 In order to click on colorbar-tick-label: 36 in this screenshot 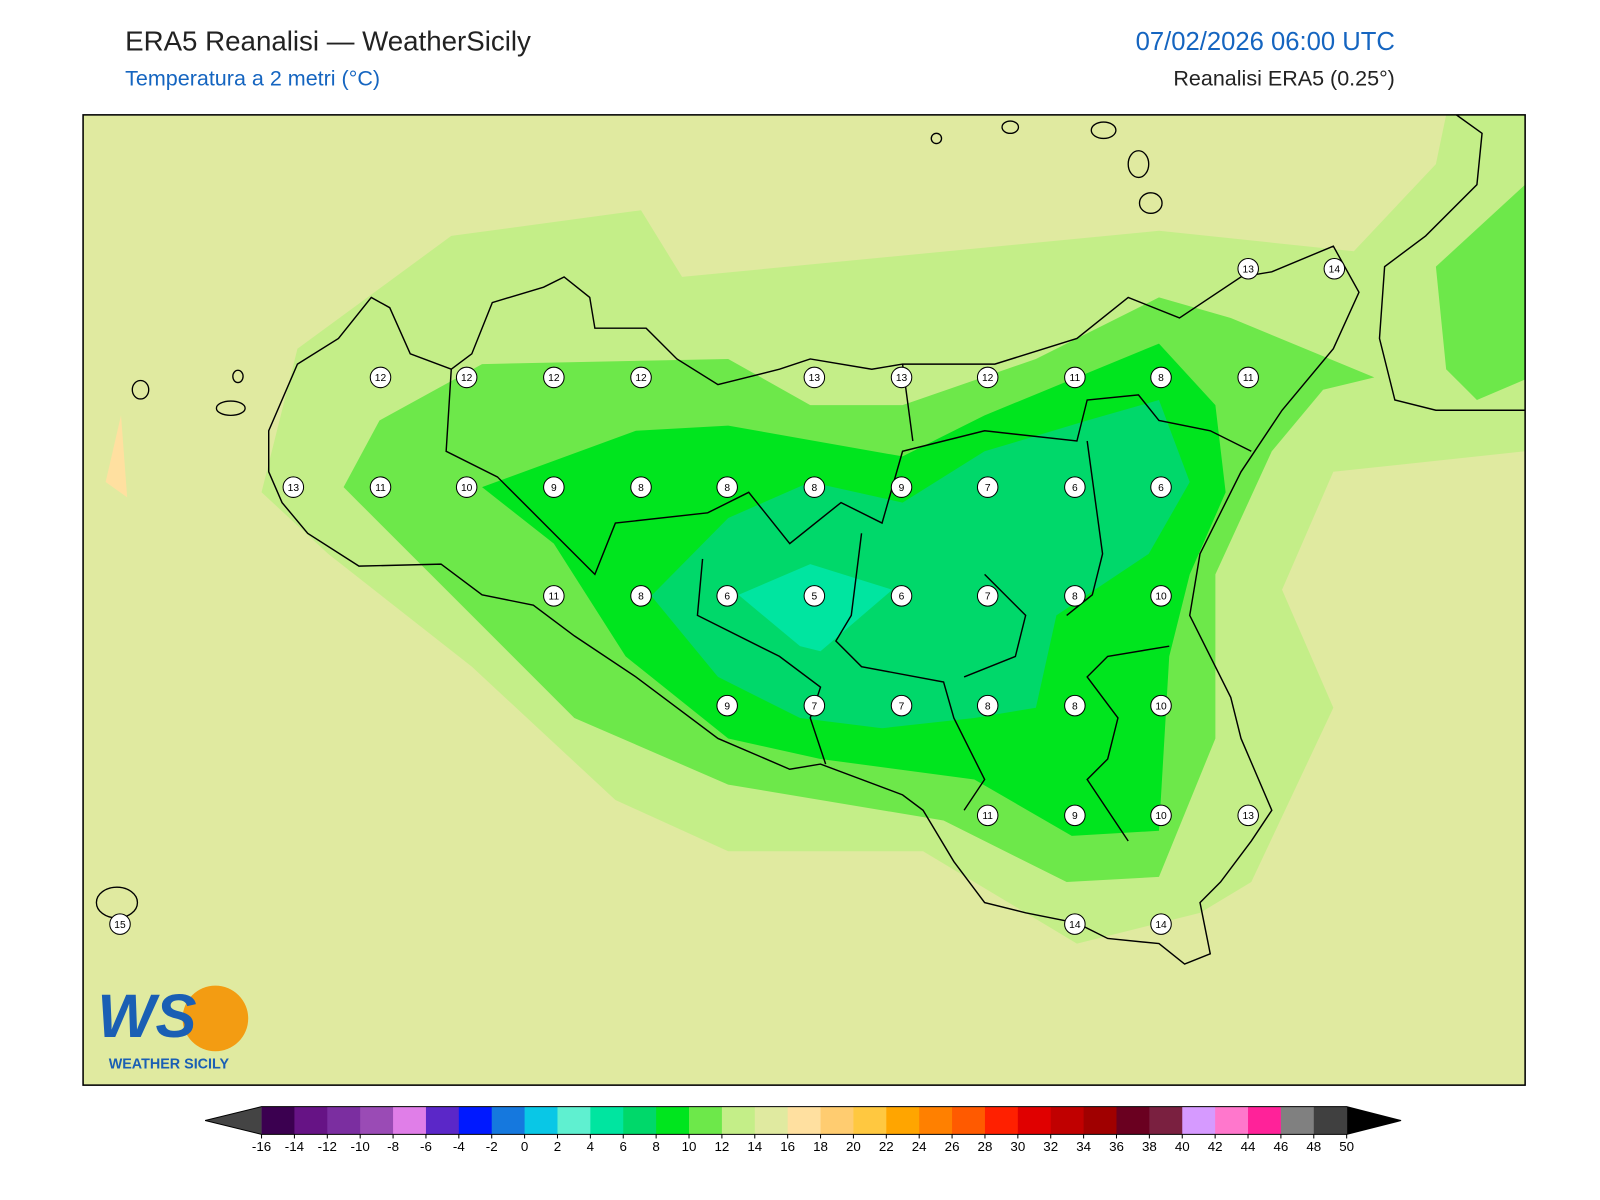, I will do `click(1116, 1146)`.